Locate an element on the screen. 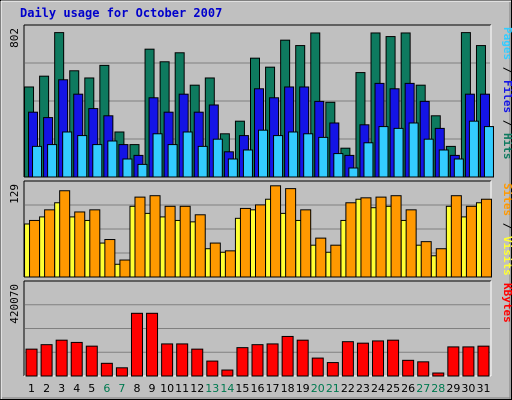  x-label-day-16: 16 is located at coordinates (258, 388).